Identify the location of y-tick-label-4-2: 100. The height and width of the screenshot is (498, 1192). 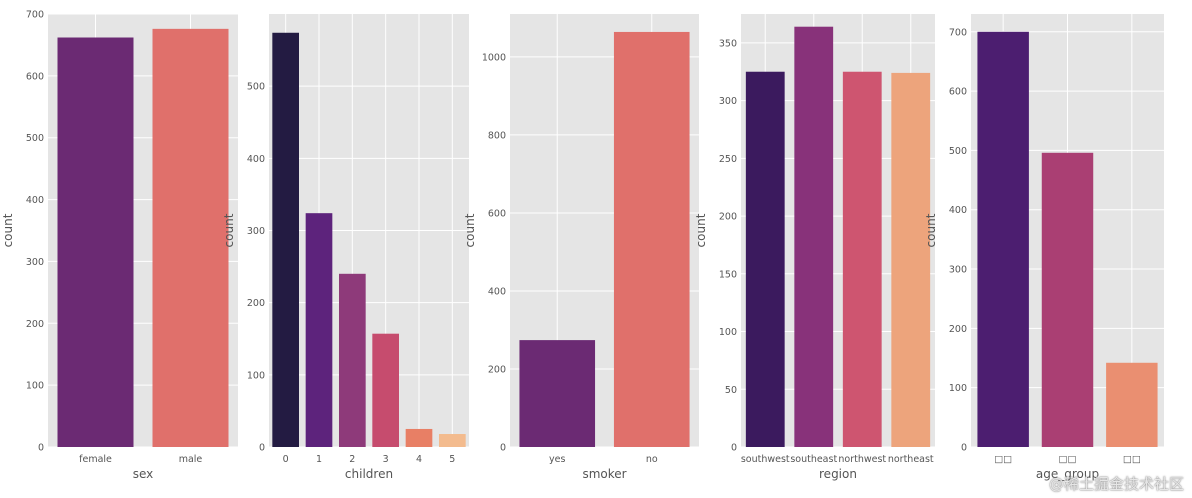
(728, 332).